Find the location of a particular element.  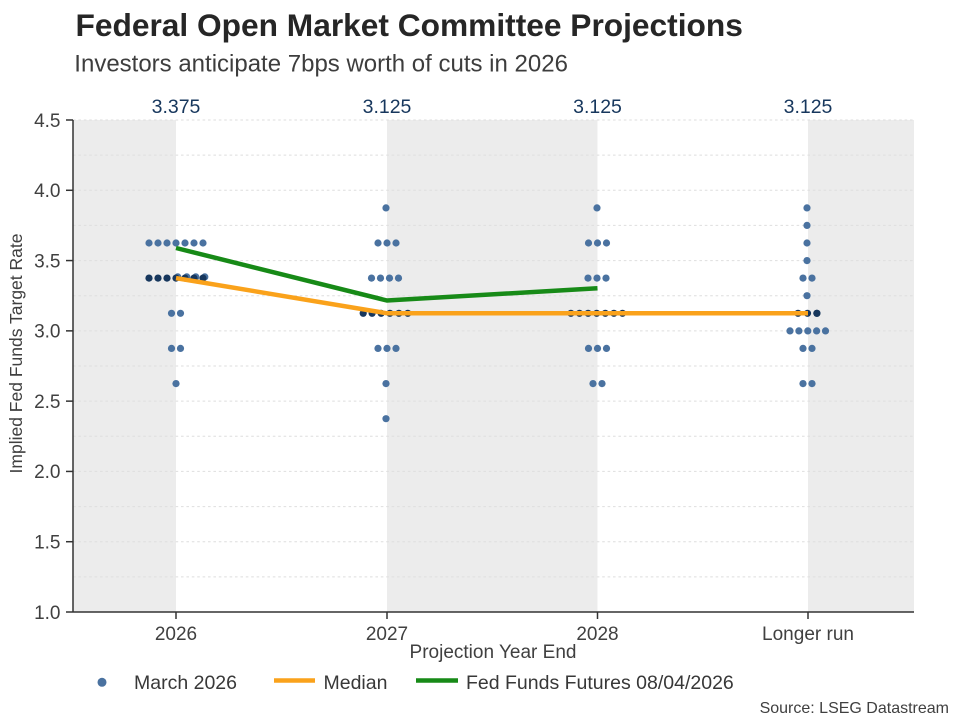

svg-text: 2026 is located at coordinates (176, 634).